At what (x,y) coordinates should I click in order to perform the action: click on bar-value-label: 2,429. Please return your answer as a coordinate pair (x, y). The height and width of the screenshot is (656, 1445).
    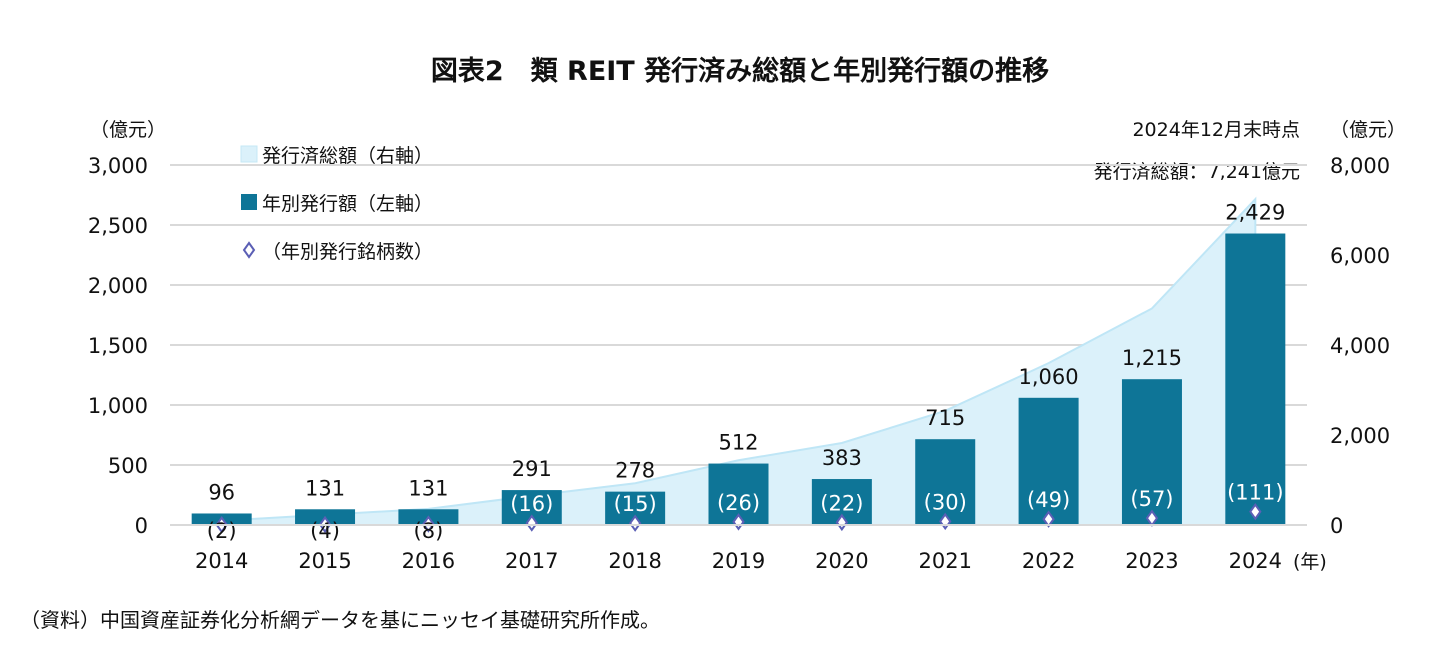
    Looking at the image, I should click on (1255, 213).